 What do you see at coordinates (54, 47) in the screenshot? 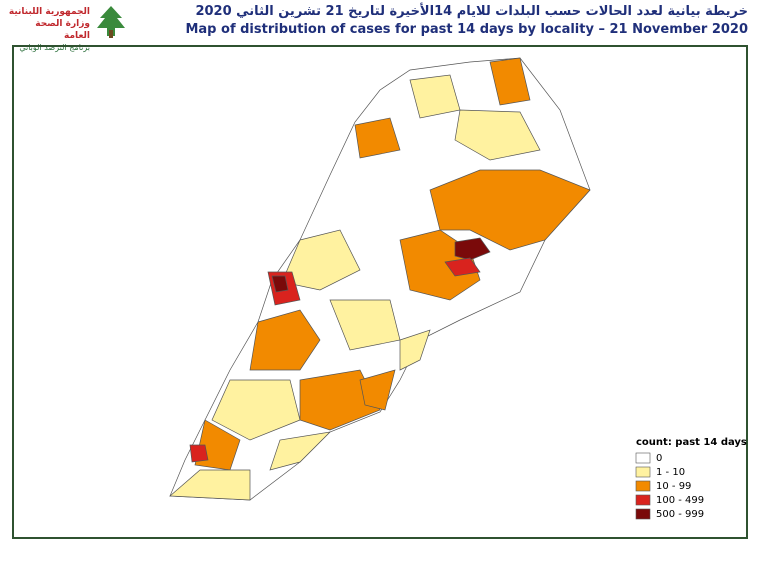
I see `logo-line: برنامج الترصد الوبائي` at bounding box center [54, 47].